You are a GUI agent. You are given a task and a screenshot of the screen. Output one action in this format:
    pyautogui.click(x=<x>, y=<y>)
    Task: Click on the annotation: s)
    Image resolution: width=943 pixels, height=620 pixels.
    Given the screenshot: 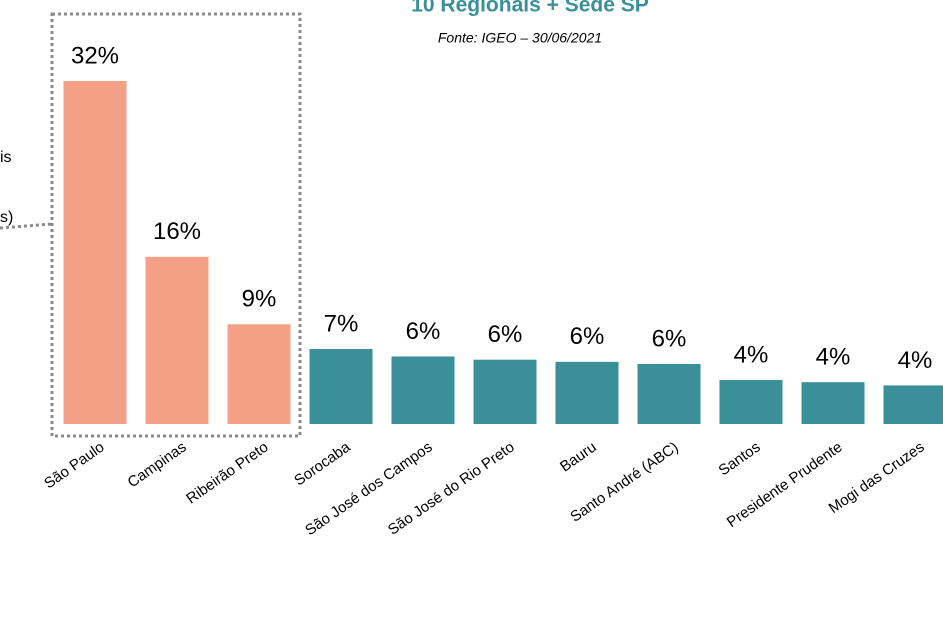 What is the action you would take?
    pyautogui.click(x=6, y=217)
    